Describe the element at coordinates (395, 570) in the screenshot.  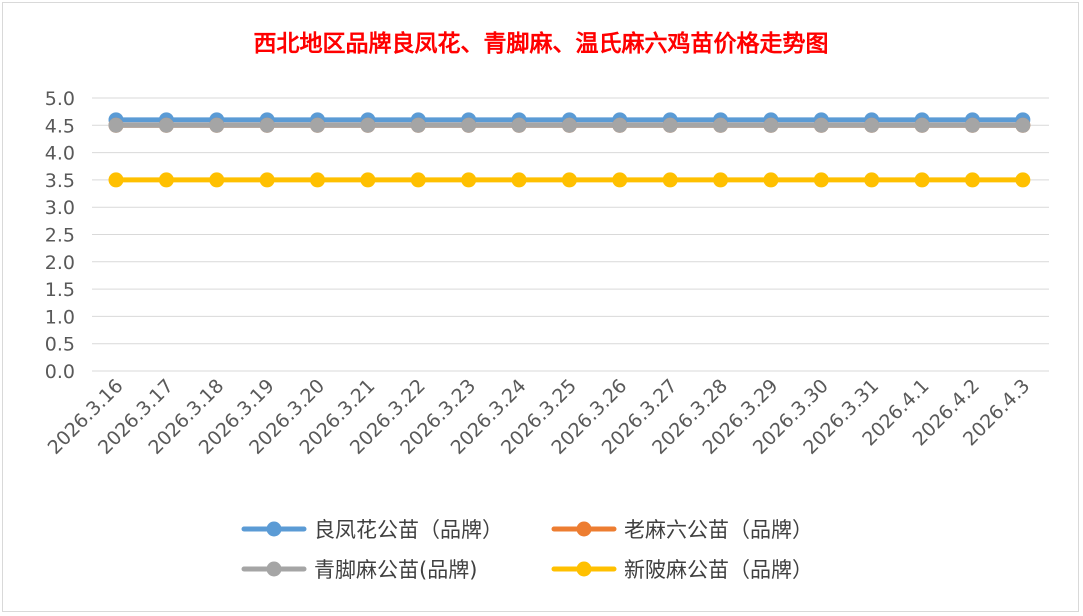
I see `legend-label: 青脚麻公苗(品牌)` at that location.